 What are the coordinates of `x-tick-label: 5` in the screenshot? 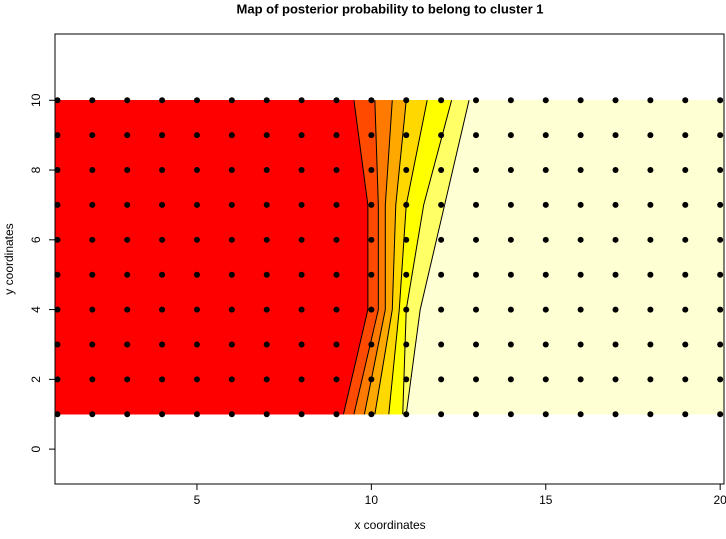 It's located at (197, 500).